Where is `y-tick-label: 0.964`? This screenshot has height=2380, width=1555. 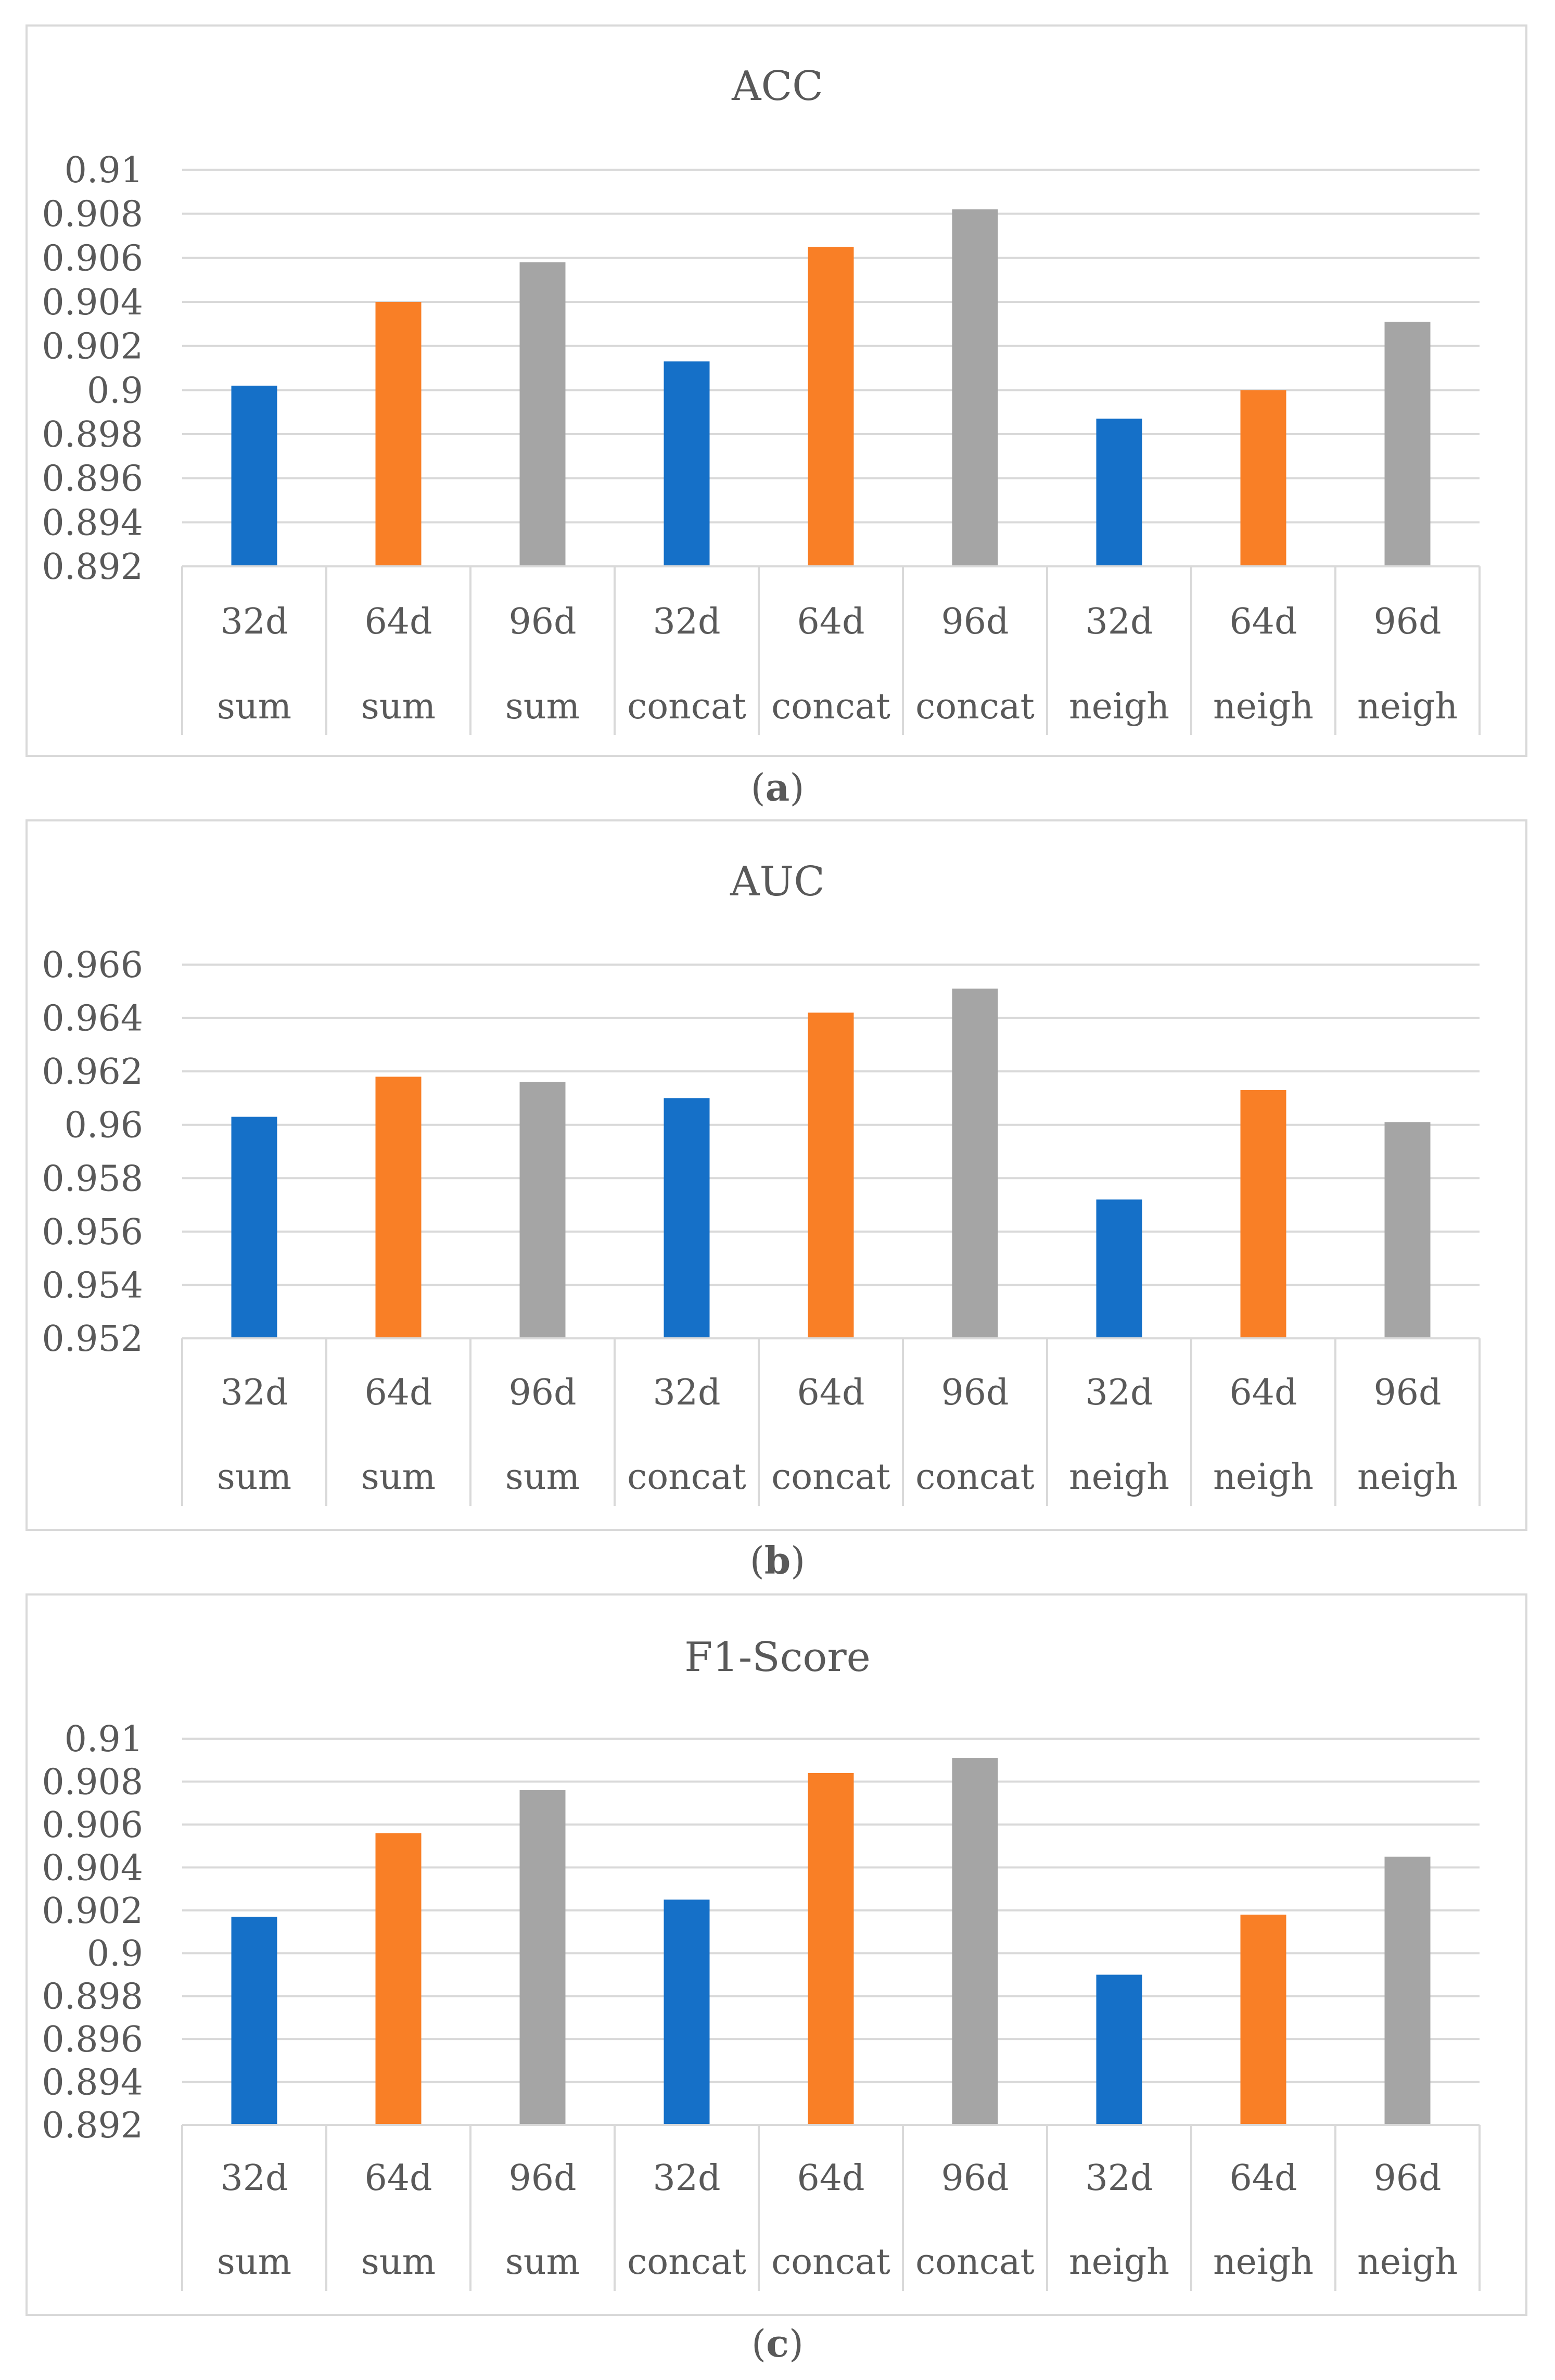
y-tick-label: 0.964 is located at coordinates (93, 1019).